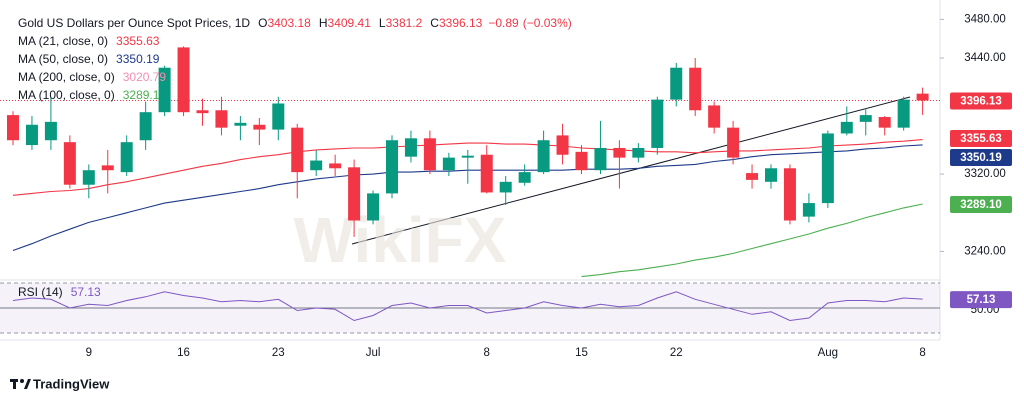  I want to click on price-badge-label: 3350.19, so click(981, 158).